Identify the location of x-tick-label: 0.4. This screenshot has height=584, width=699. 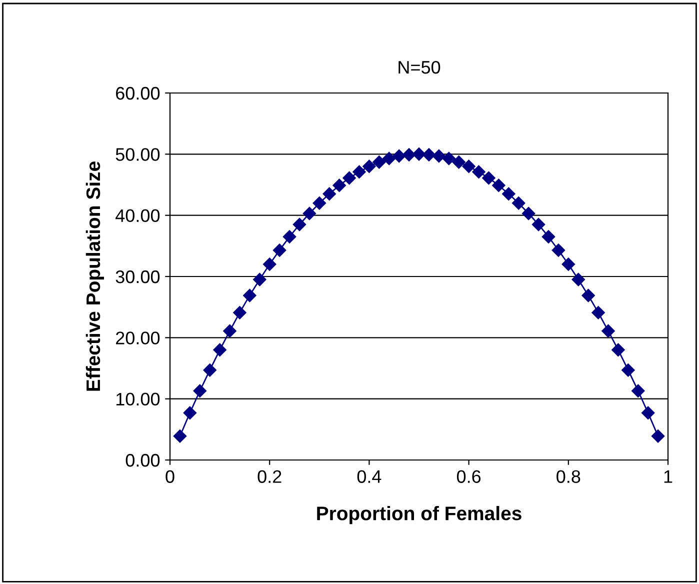
(369, 476).